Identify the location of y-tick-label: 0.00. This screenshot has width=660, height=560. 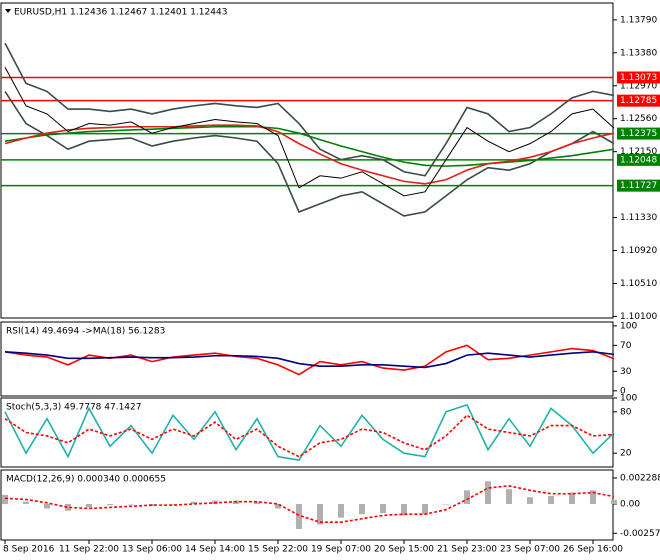
(630, 504).